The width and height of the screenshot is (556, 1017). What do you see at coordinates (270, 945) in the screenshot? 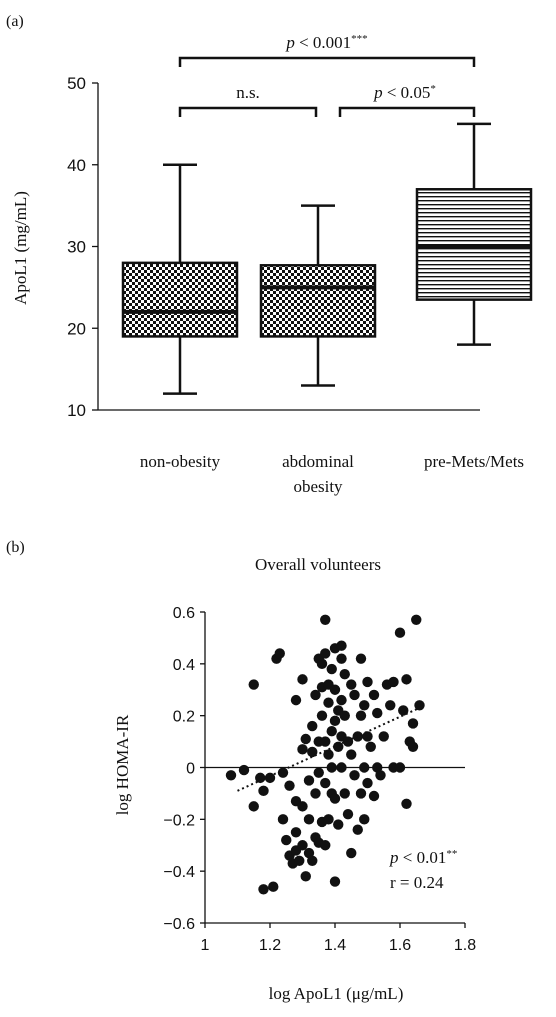
I see `x-tick-label: 1.2` at bounding box center [270, 945].